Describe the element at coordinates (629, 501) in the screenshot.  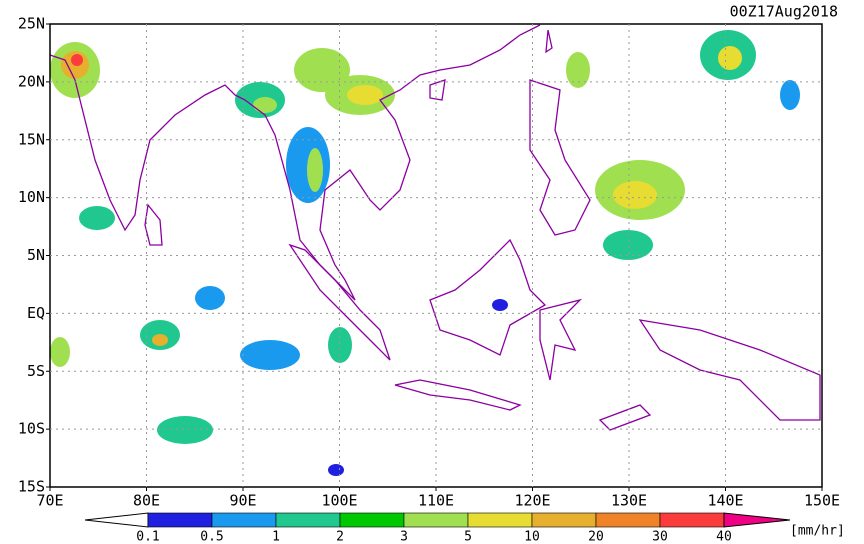
I see `x-label: 130E` at that location.